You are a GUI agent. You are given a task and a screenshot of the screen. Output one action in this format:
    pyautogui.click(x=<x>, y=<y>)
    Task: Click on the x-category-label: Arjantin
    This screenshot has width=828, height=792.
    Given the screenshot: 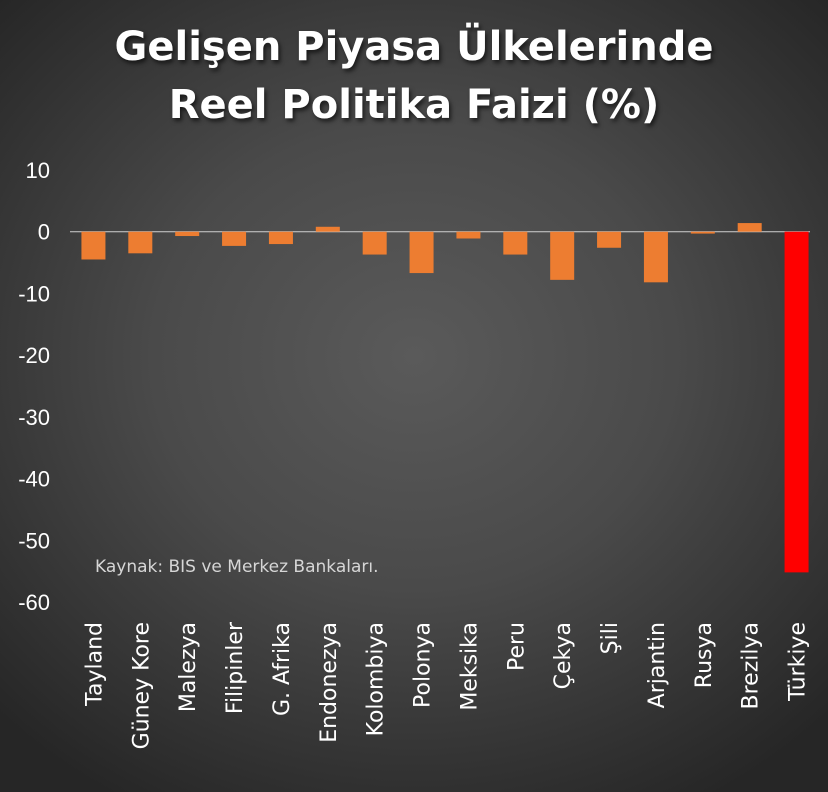 What is the action you would take?
    pyautogui.click(x=657, y=665)
    